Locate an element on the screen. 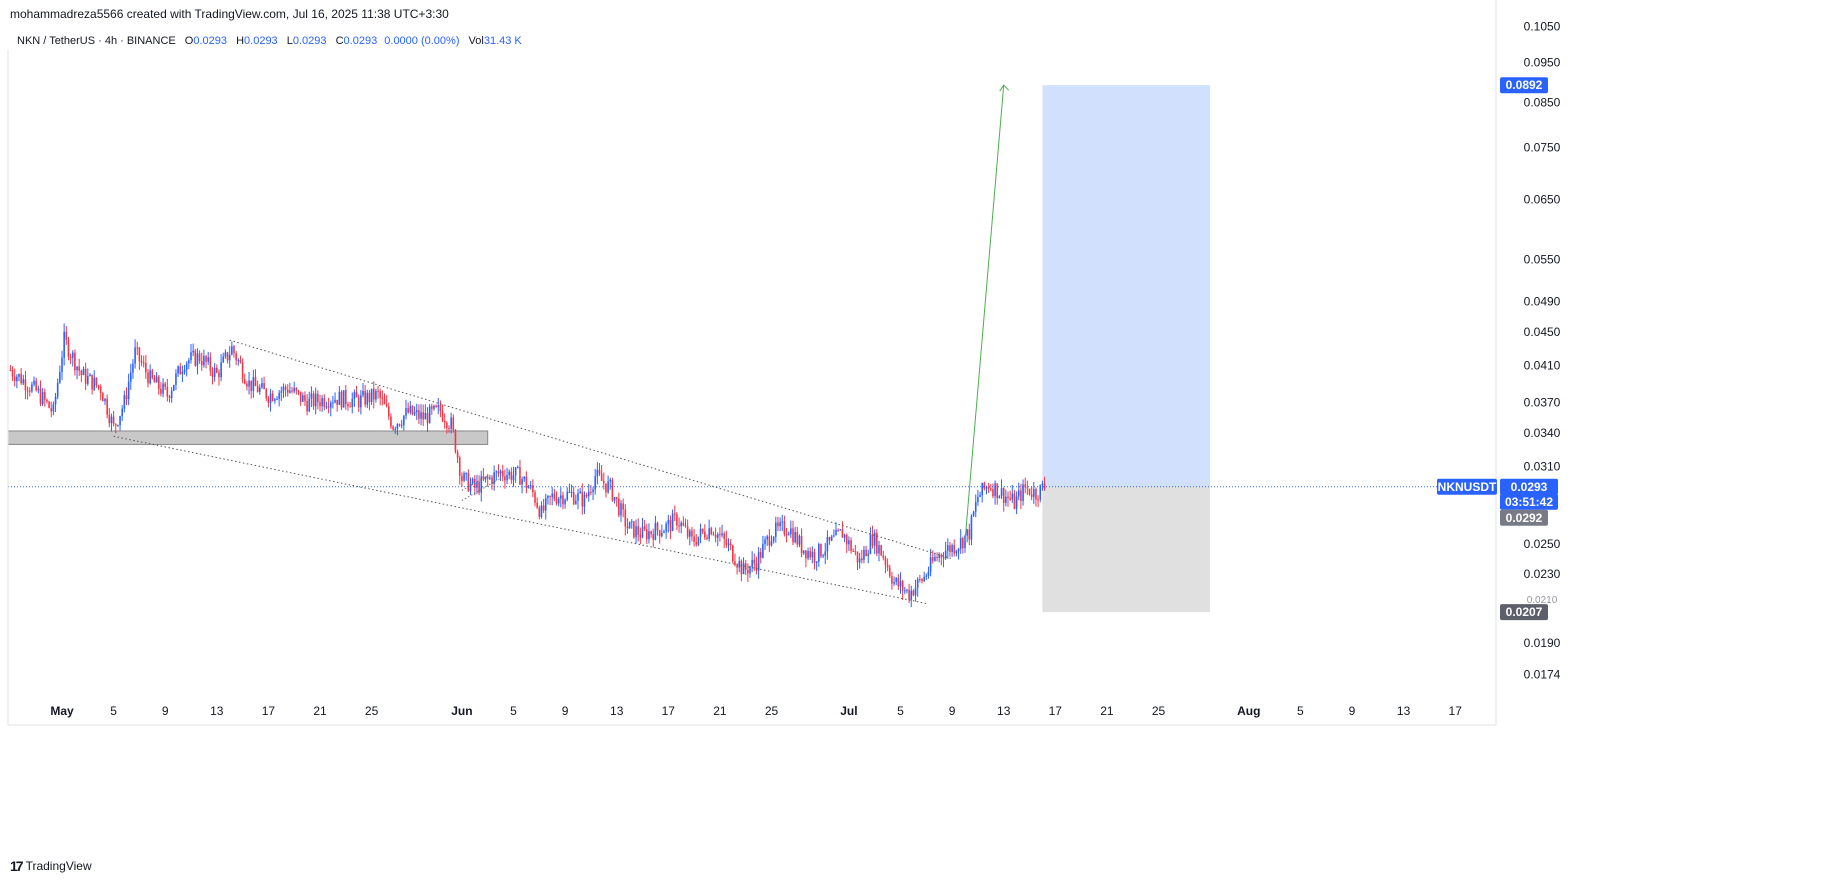 This screenshot has height=884, width=1835. price-tick-label: 0.0174 is located at coordinates (1542, 675).